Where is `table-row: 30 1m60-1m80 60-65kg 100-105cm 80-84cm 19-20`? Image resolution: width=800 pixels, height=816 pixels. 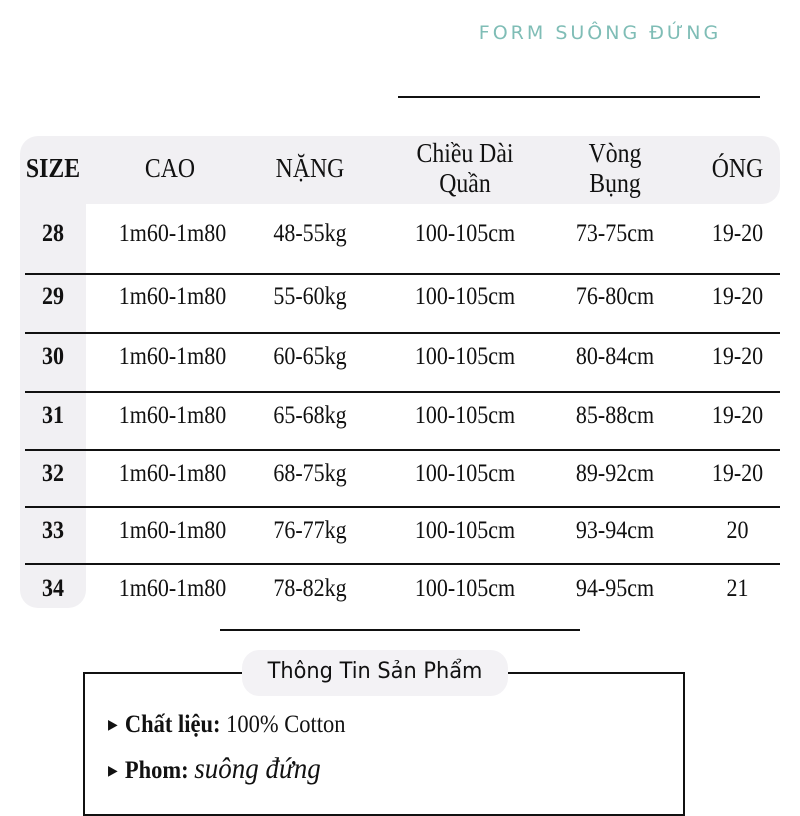 table-row: 30 1m60-1m80 60-65kg 100-105cm 80-84cm 19-20 is located at coordinates (400, 363).